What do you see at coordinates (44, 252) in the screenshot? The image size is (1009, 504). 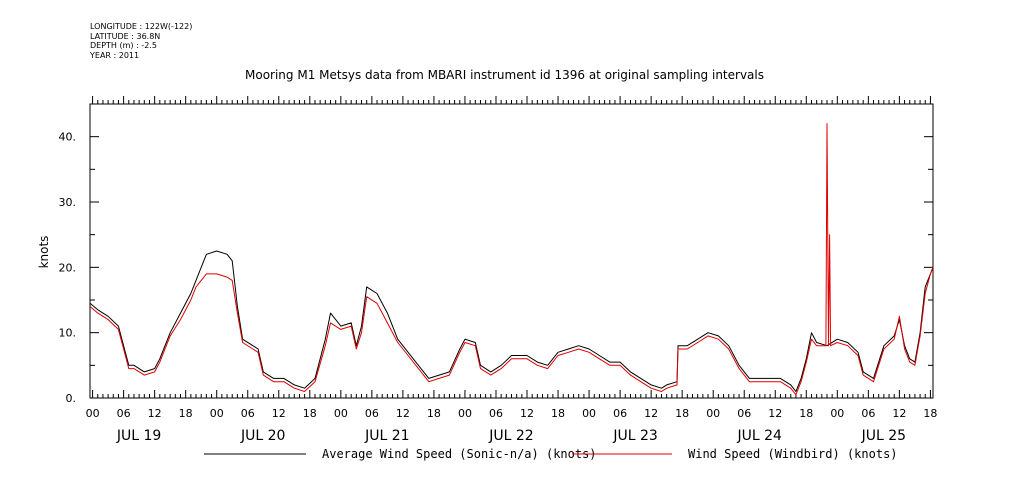 I see `y-axis-label: knots` at bounding box center [44, 252].